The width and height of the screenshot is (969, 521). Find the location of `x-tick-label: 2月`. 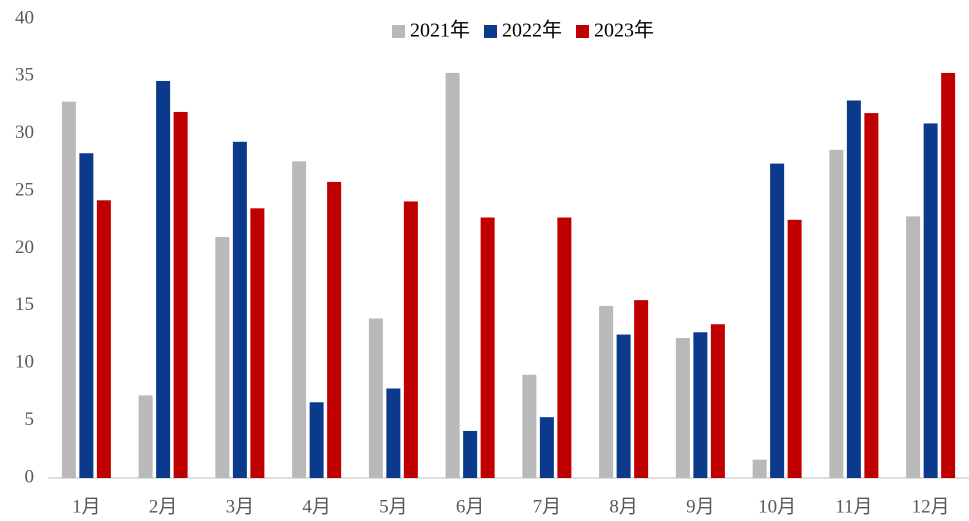

x-tick-label: 2月 is located at coordinates (163, 506).